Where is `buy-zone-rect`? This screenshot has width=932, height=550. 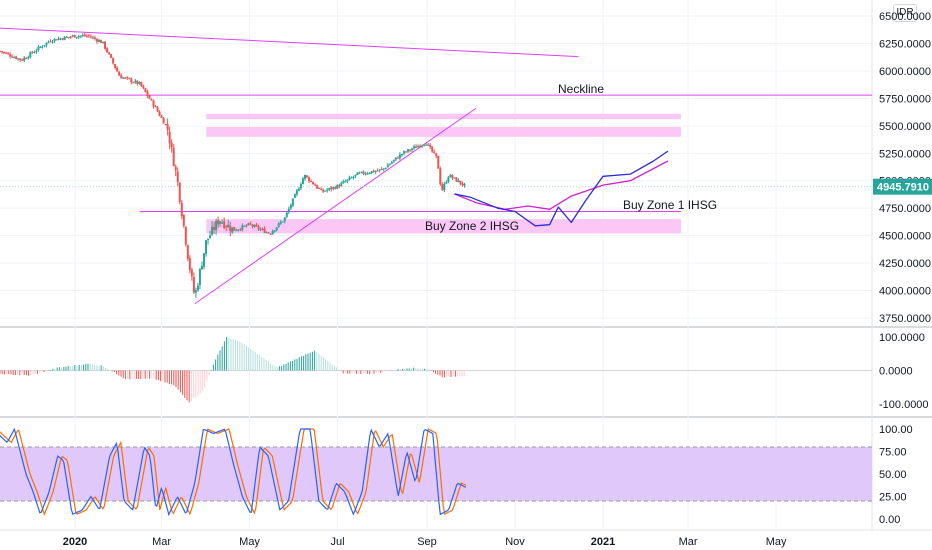
buy-zone-rect is located at coordinates (443, 116).